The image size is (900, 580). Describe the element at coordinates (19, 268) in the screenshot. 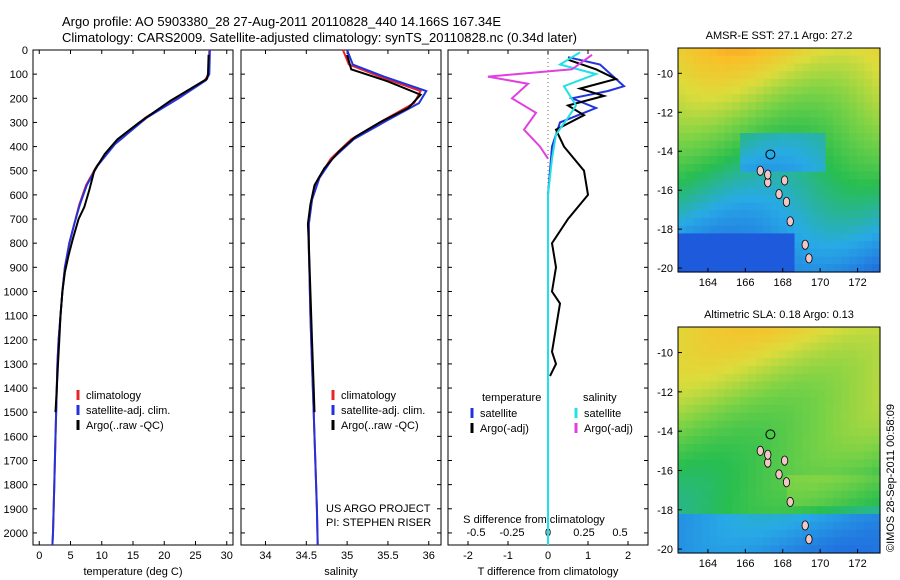

I see `y-tick-label: 900` at that location.